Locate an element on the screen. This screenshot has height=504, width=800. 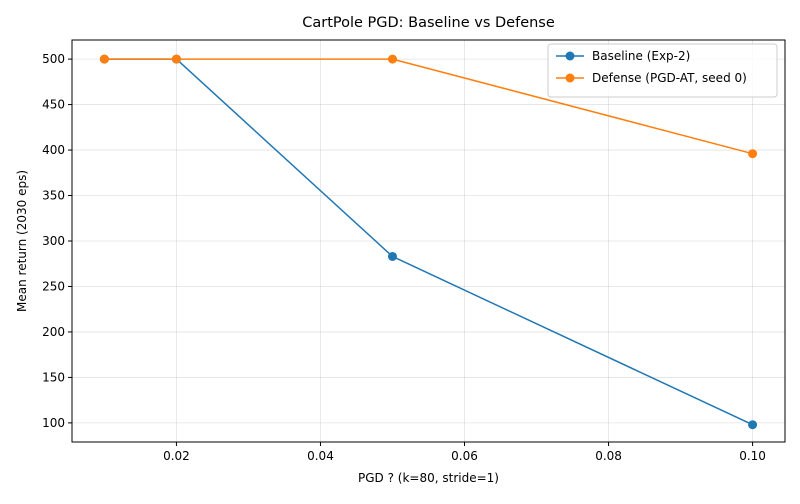
y-tick-label: 500 is located at coordinates (53, 59).